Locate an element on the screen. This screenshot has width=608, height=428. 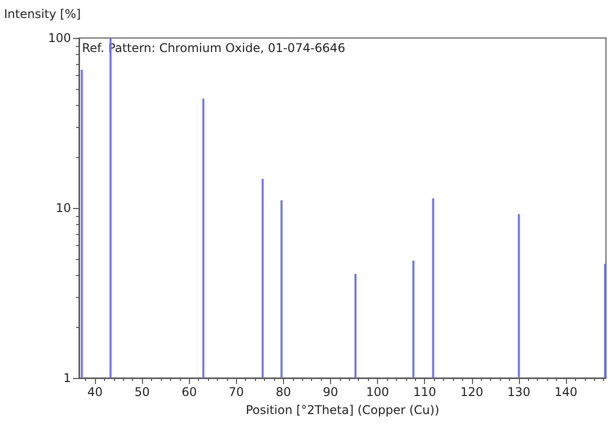
x-tick-label: 100 is located at coordinates (378, 392).